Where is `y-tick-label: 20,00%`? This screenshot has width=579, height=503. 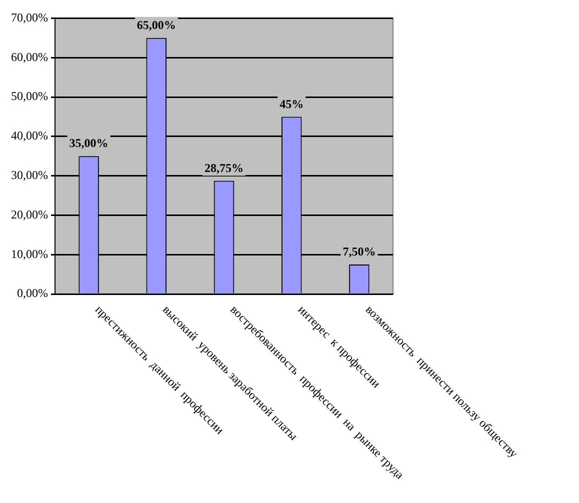 y-tick-label: 20,00% is located at coordinates (29, 214).